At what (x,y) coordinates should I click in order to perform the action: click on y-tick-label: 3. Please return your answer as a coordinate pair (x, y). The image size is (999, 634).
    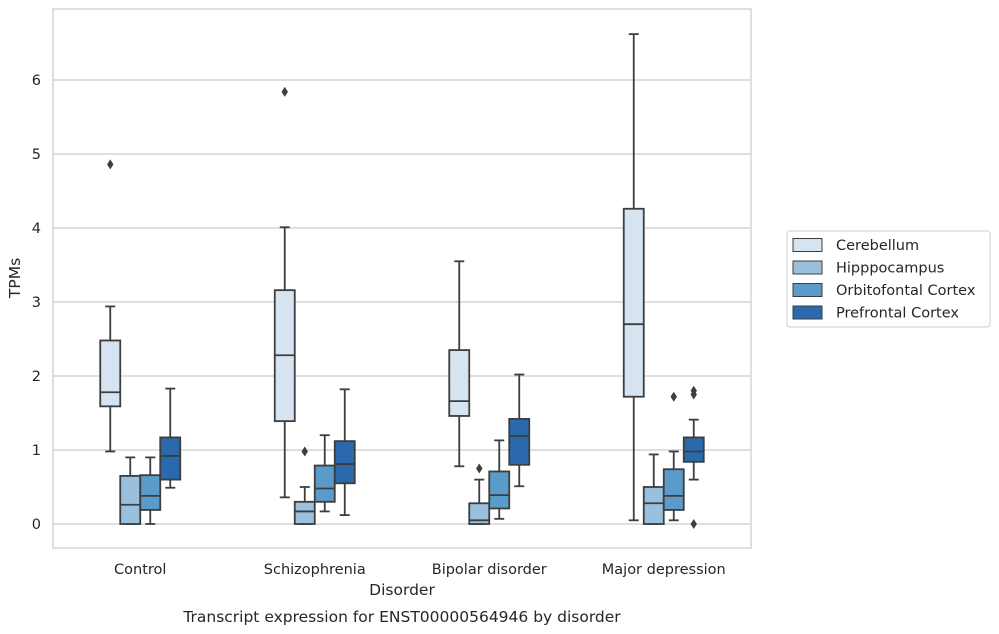
    Looking at the image, I should click on (36, 303).